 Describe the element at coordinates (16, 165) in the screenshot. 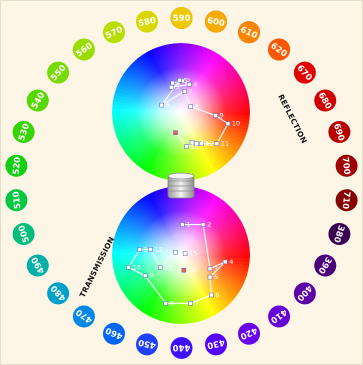

I see `wavelength-badge: 520` at that location.